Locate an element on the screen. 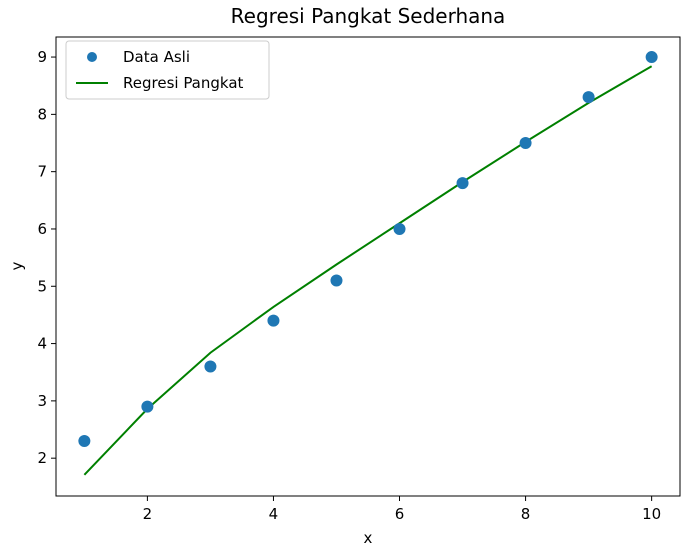 The image size is (688, 545). legend-box is located at coordinates (167, 70).